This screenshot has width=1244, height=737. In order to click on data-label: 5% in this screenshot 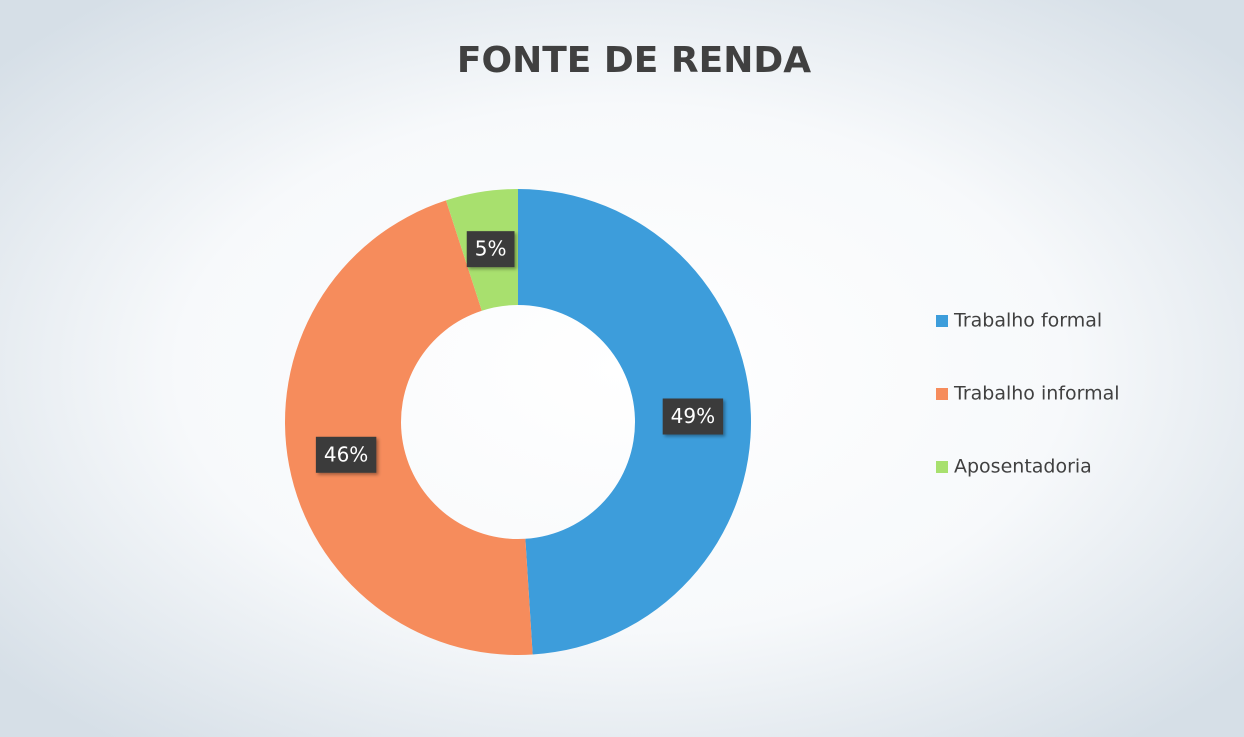, I will do `click(490, 249)`.